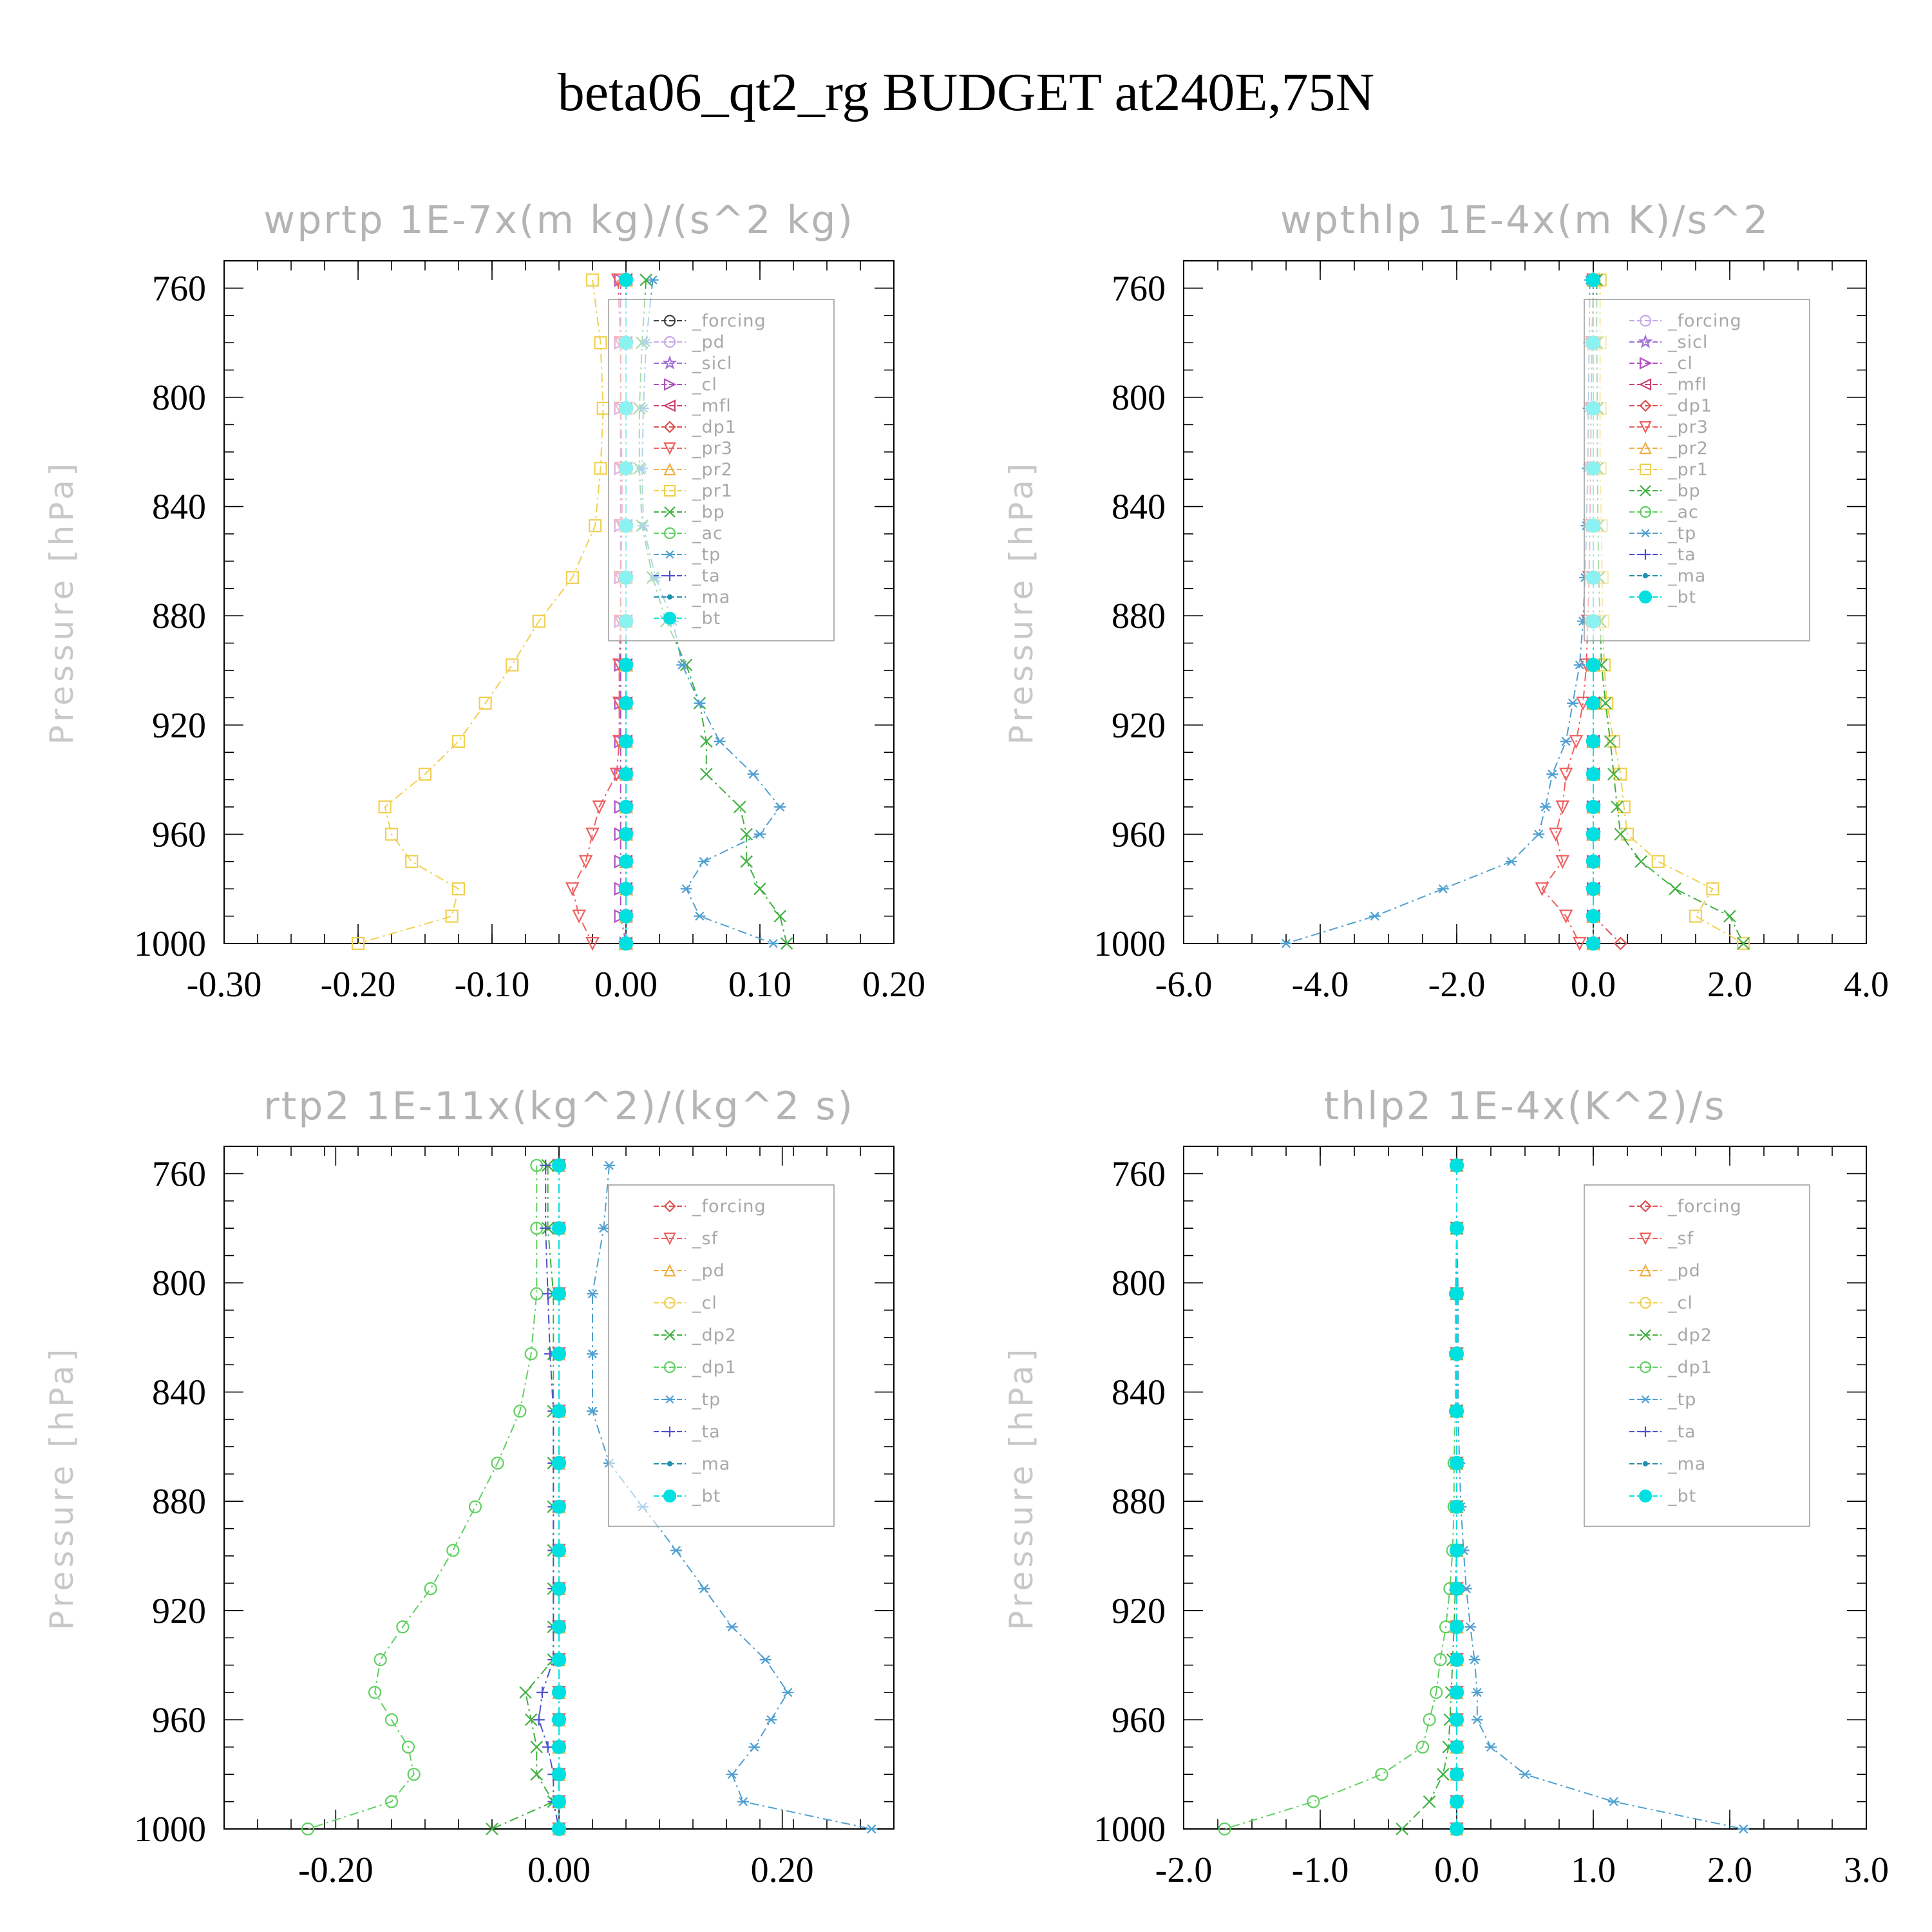 The width and height of the screenshot is (1932, 1932). I want to click on legend-marker_pr3, so click(669, 448).